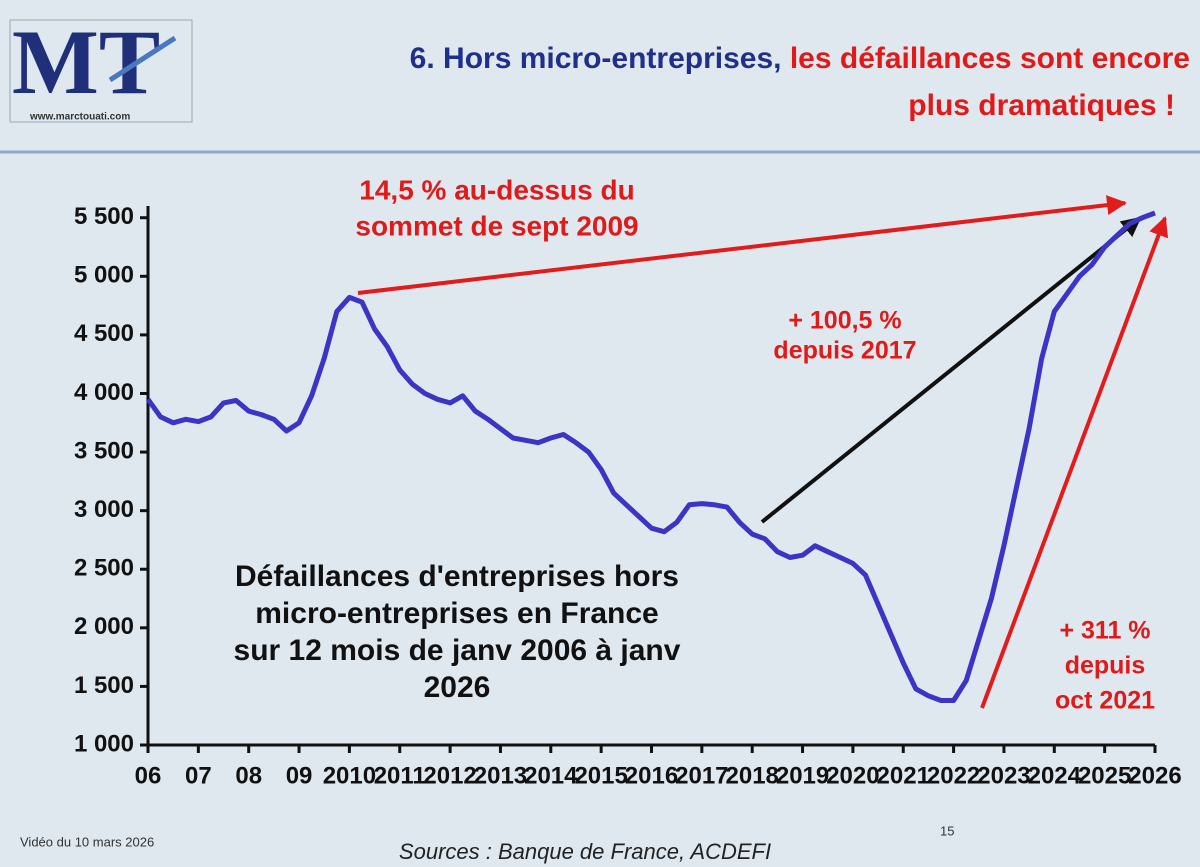  What do you see at coordinates (496, 225) in the screenshot?
I see `annotation: sommet de sept 2009` at bounding box center [496, 225].